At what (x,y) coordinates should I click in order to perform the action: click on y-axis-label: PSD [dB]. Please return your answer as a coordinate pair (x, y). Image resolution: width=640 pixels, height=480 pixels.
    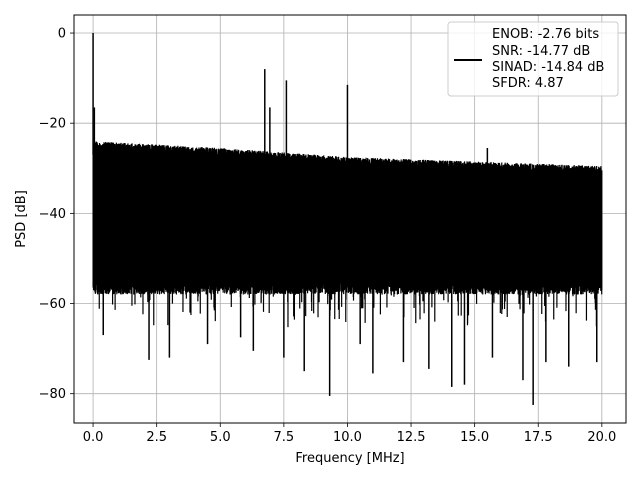
    Looking at the image, I should click on (21, 219).